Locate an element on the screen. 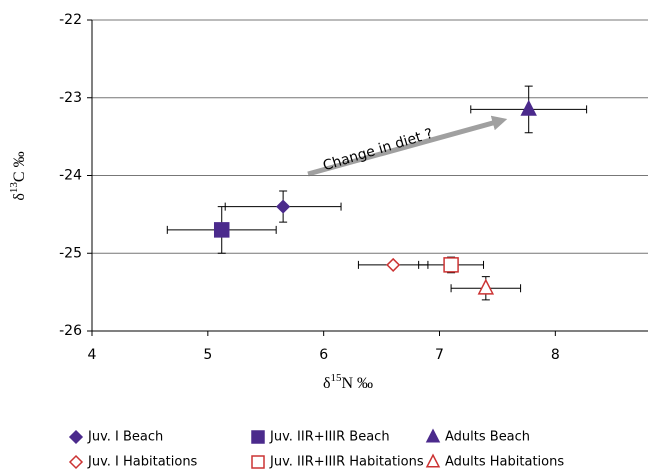 The width and height of the screenshot is (648, 473). x-tick-label: 6 is located at coordinates (323, 355).